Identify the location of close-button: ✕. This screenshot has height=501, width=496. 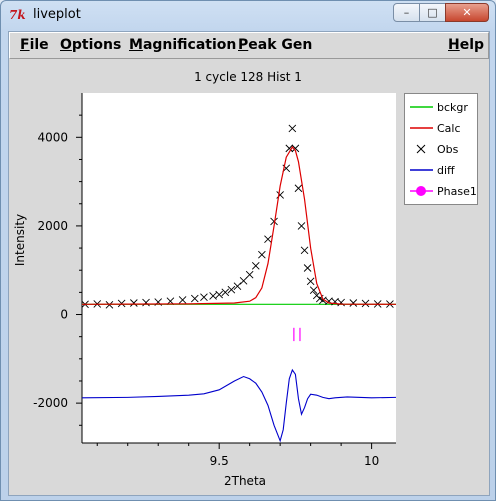
(467, 12).